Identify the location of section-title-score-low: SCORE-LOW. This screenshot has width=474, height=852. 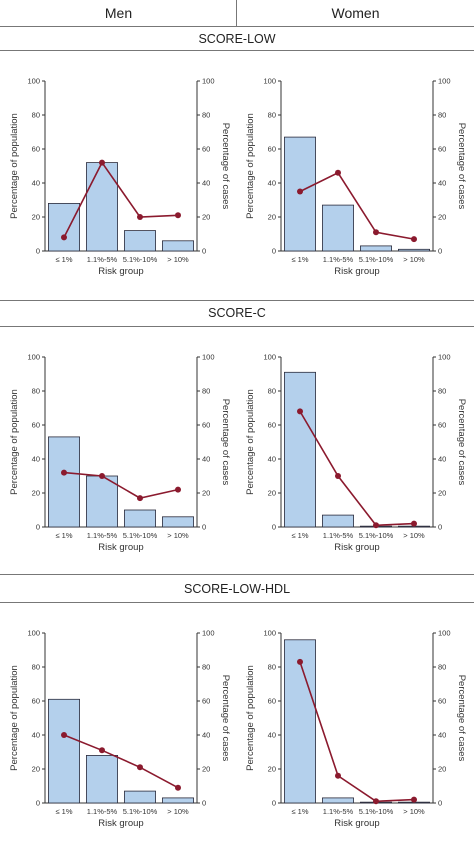
(237, 39).